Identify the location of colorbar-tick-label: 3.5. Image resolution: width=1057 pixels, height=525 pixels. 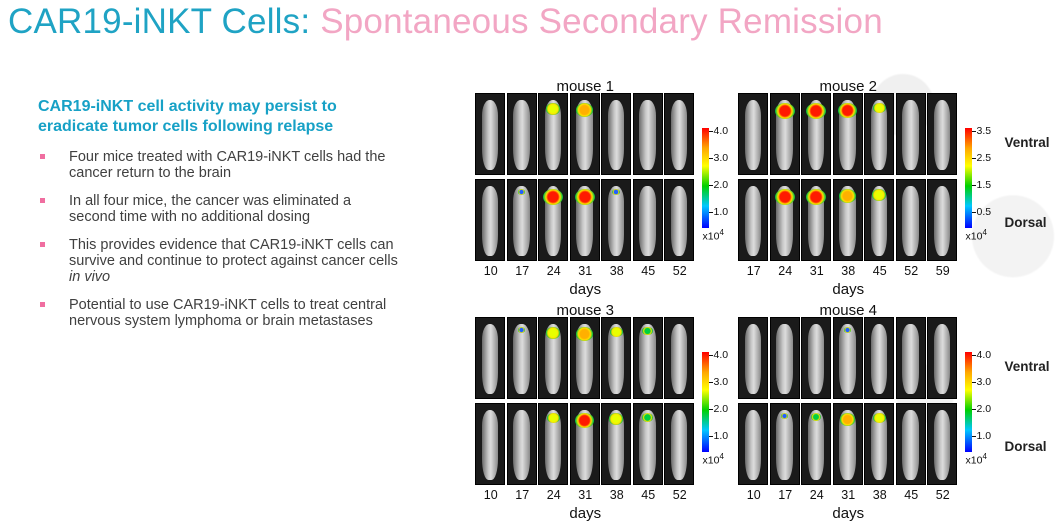
(981, 131).